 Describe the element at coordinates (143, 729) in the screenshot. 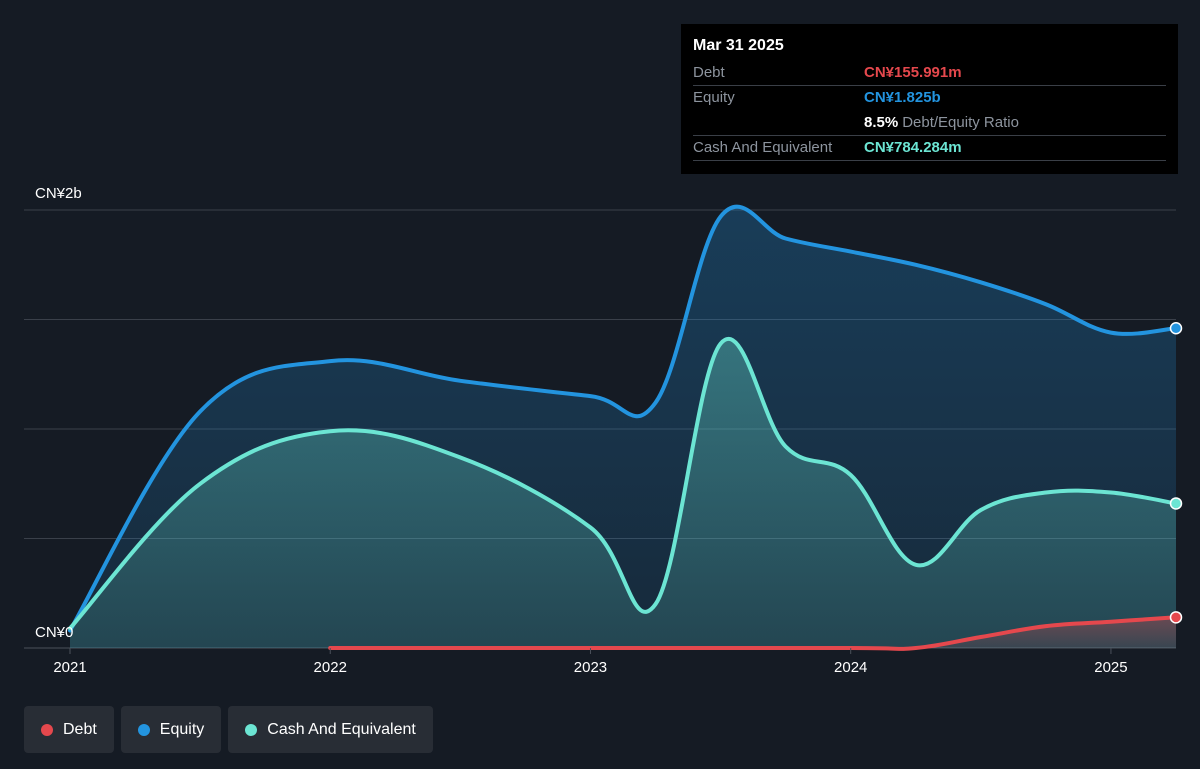

I see `equity-dot-icon` at that location.